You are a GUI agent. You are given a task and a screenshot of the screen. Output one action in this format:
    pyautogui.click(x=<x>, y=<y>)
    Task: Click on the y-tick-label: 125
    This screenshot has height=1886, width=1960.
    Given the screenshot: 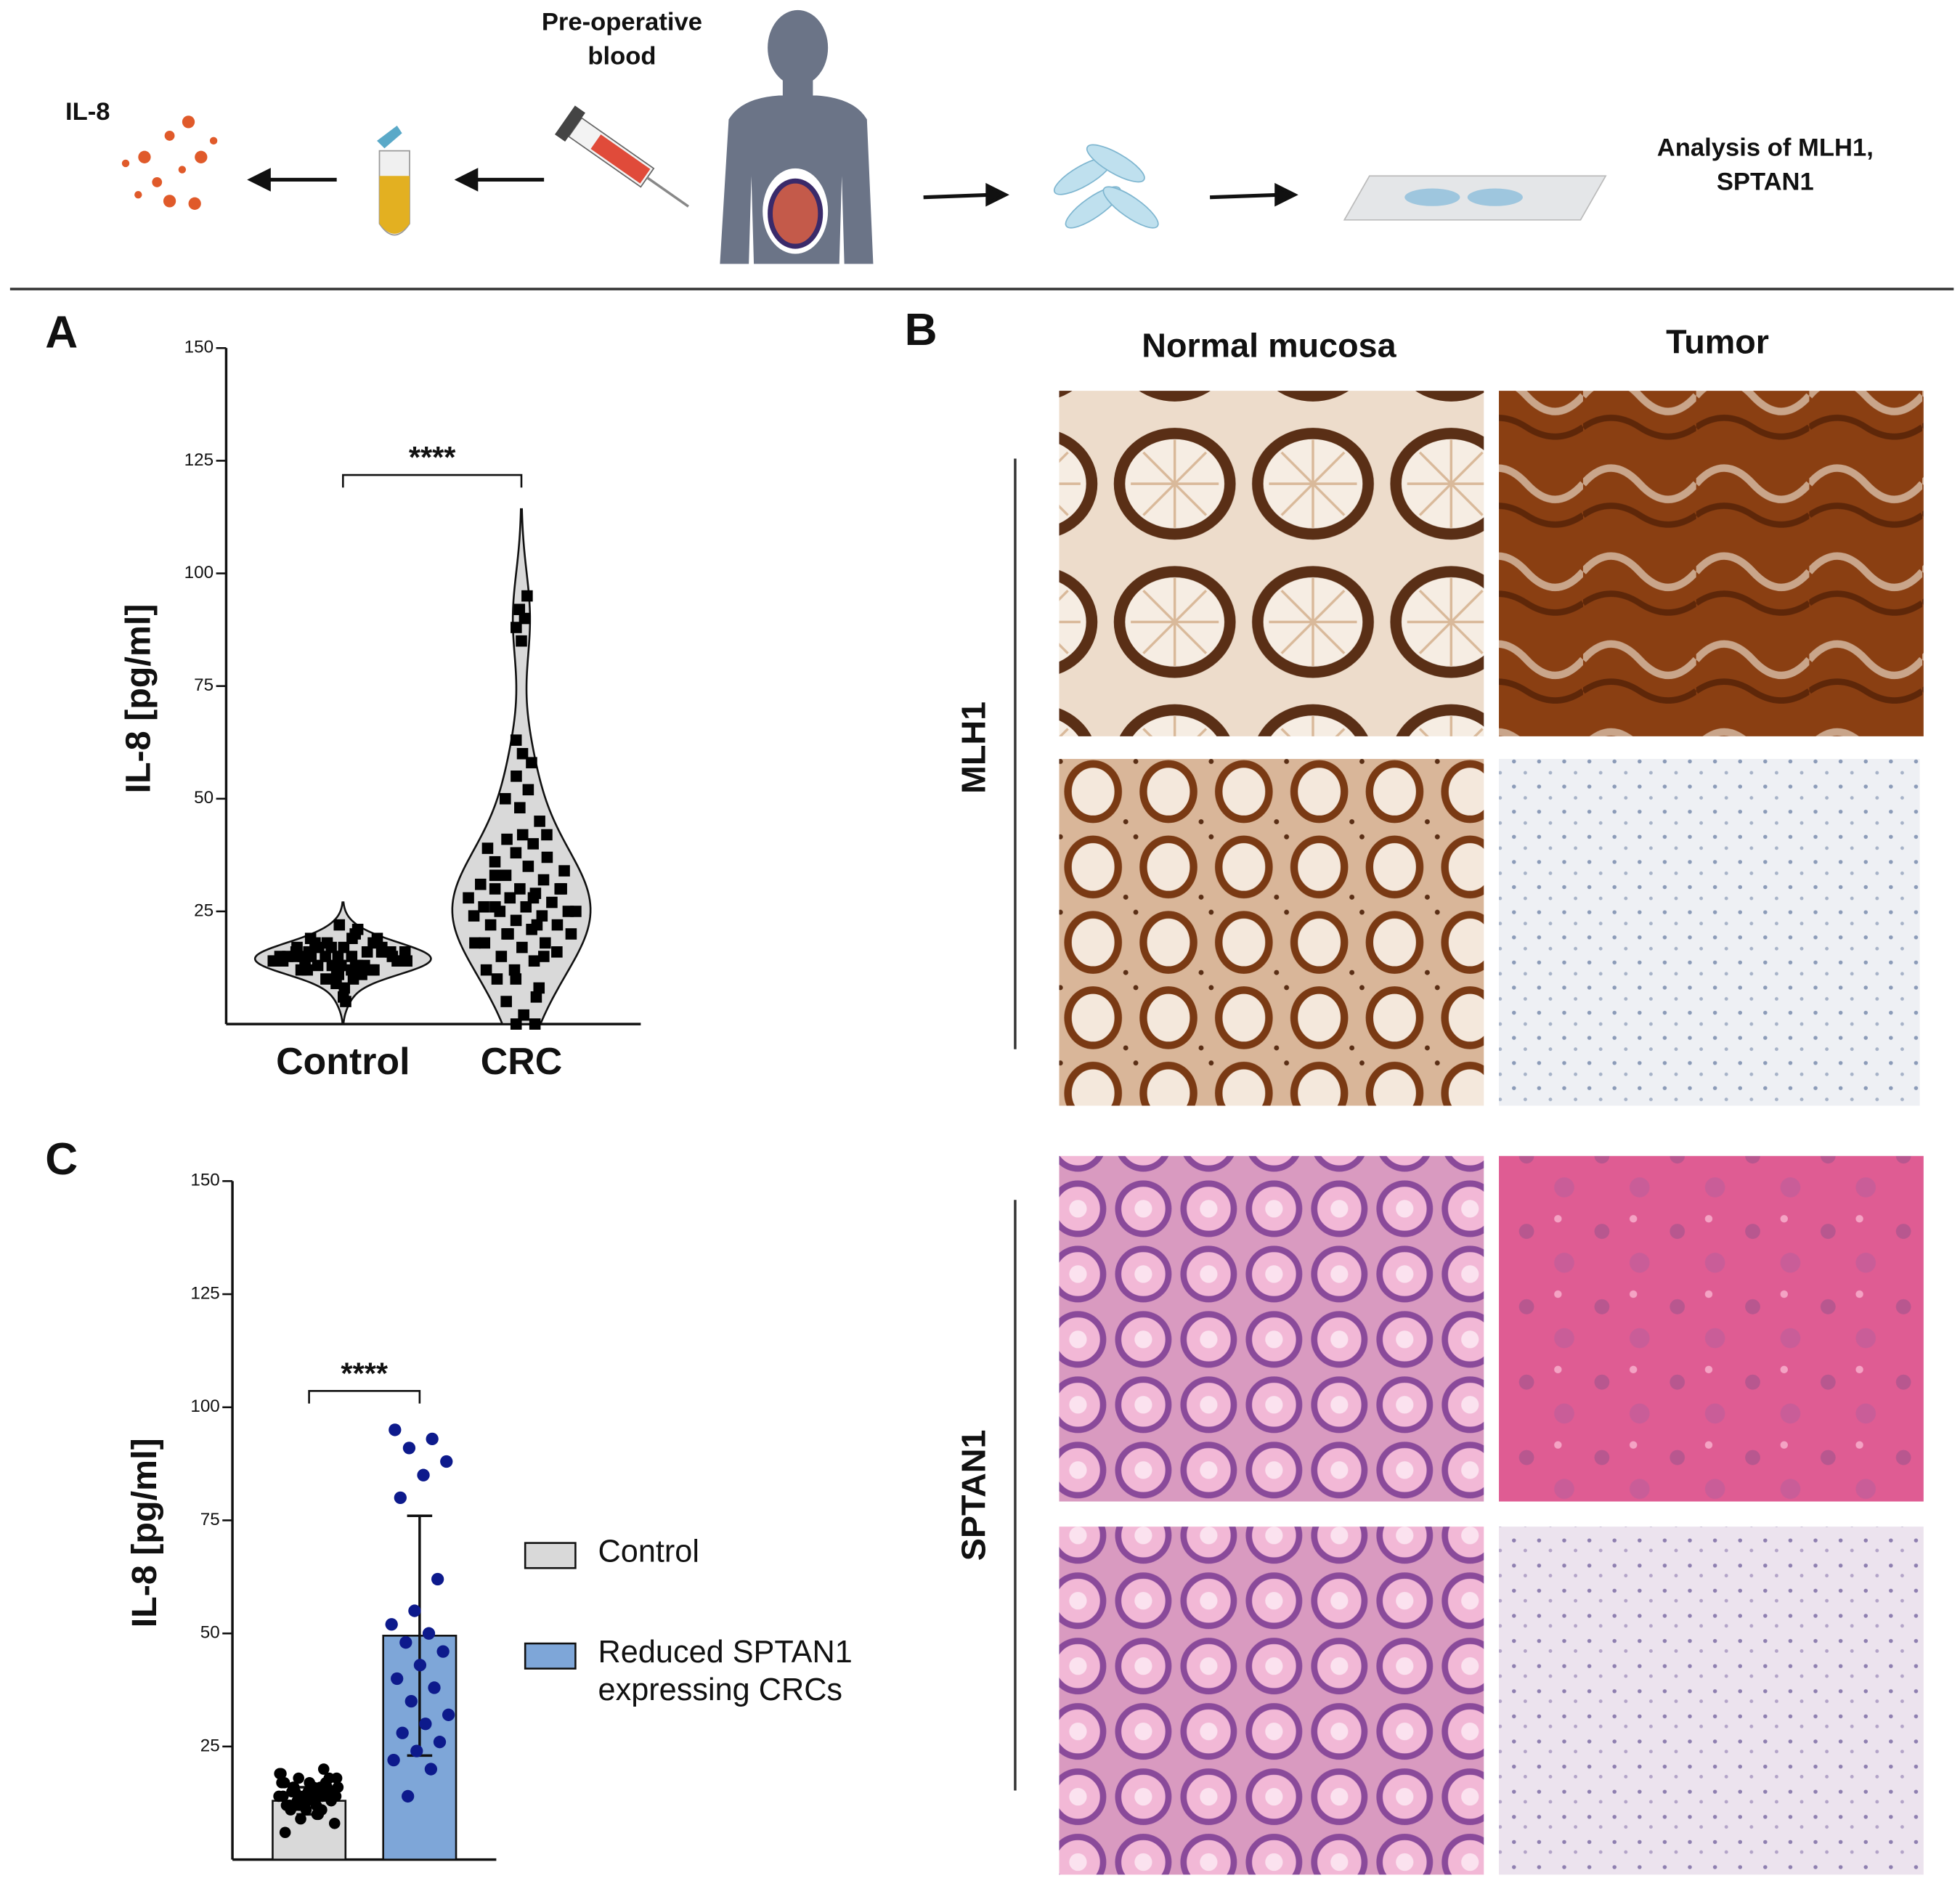 What is the action you would take?
    pyautogui.click(x=199, y=460)
    